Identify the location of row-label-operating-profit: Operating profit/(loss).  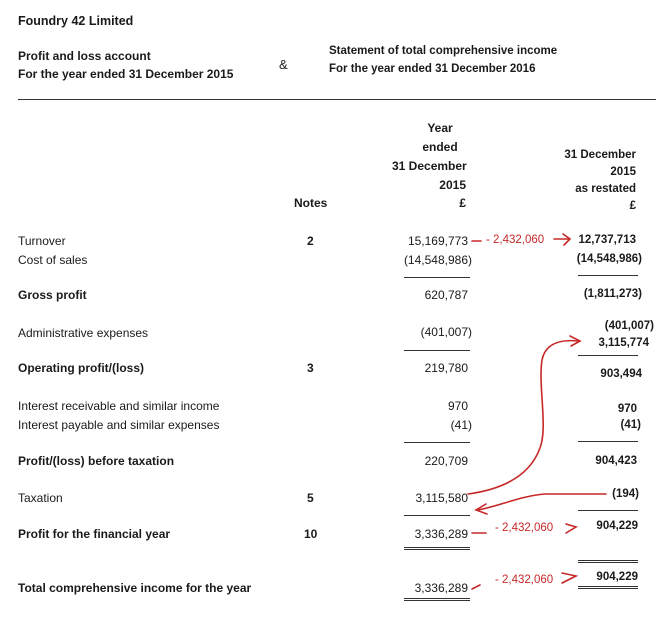
(81, 368).